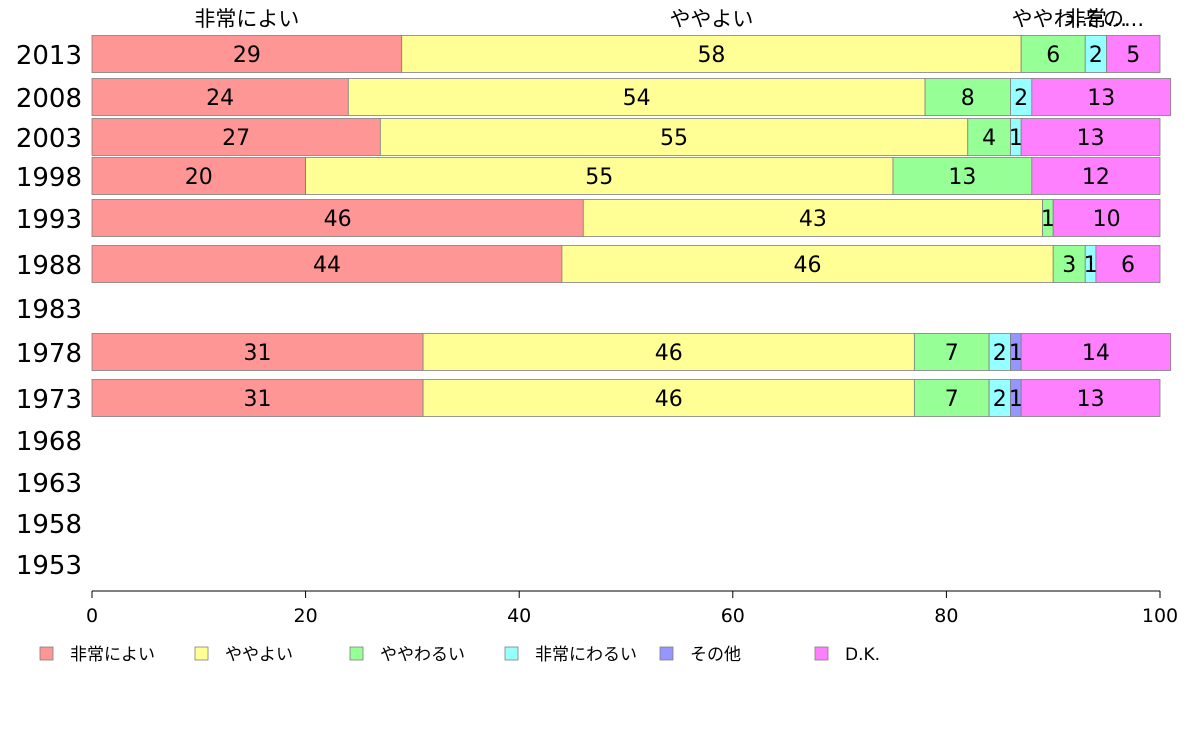 The image size is (1188, 736). I want to click on y-tick-label: 1963, so click(49, 484).